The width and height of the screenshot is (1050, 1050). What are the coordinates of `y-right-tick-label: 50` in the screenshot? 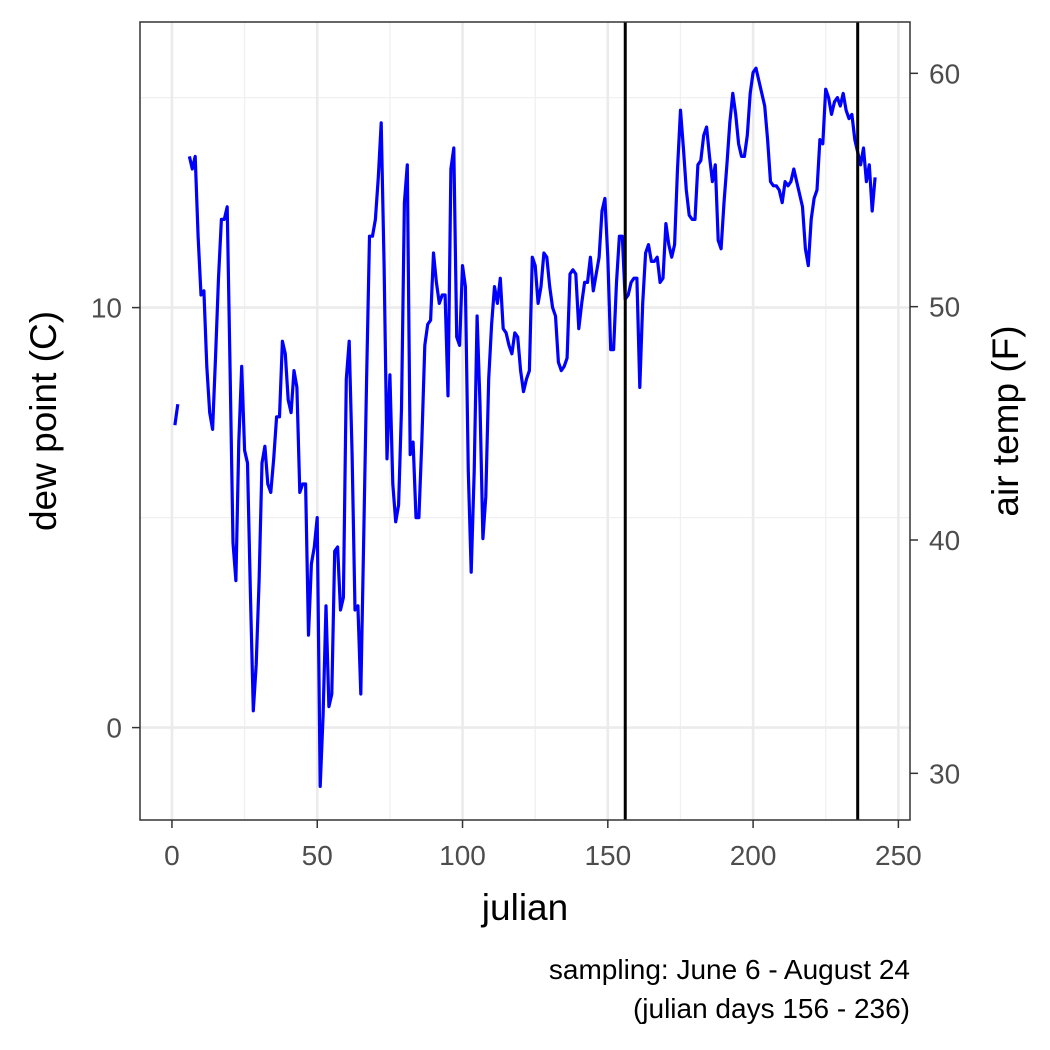 It's located at (944, 307).